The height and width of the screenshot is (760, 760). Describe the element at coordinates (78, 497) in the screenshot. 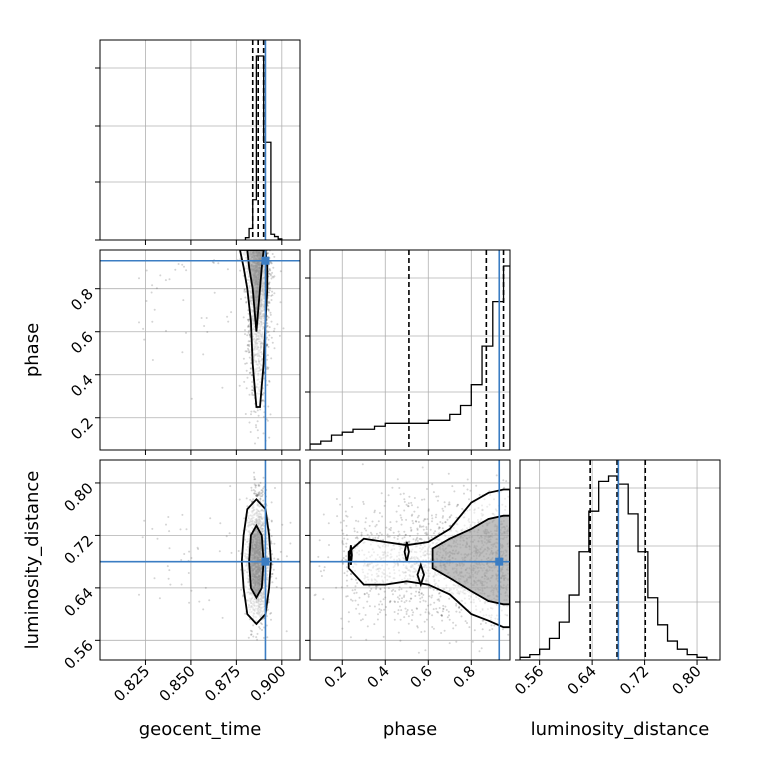

I see `y-tick-label-luminosity_distance: 0.80` at that location.